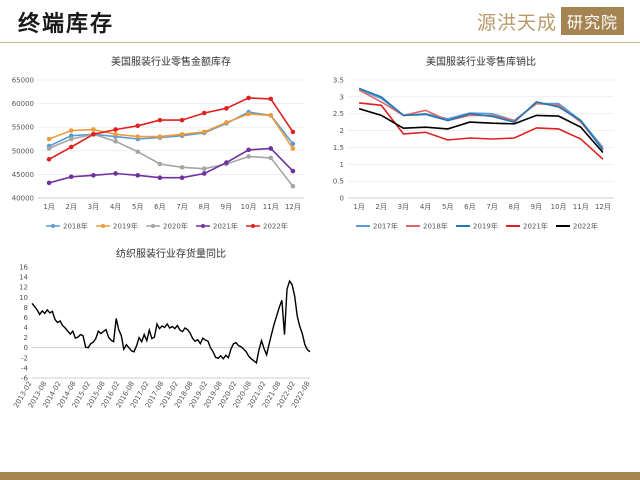 The image size is (640, 480). What do you see at coordinates (26, 318) in the screenshot?
I see `y-tick-label: 6` at bounding box center [26, 318].